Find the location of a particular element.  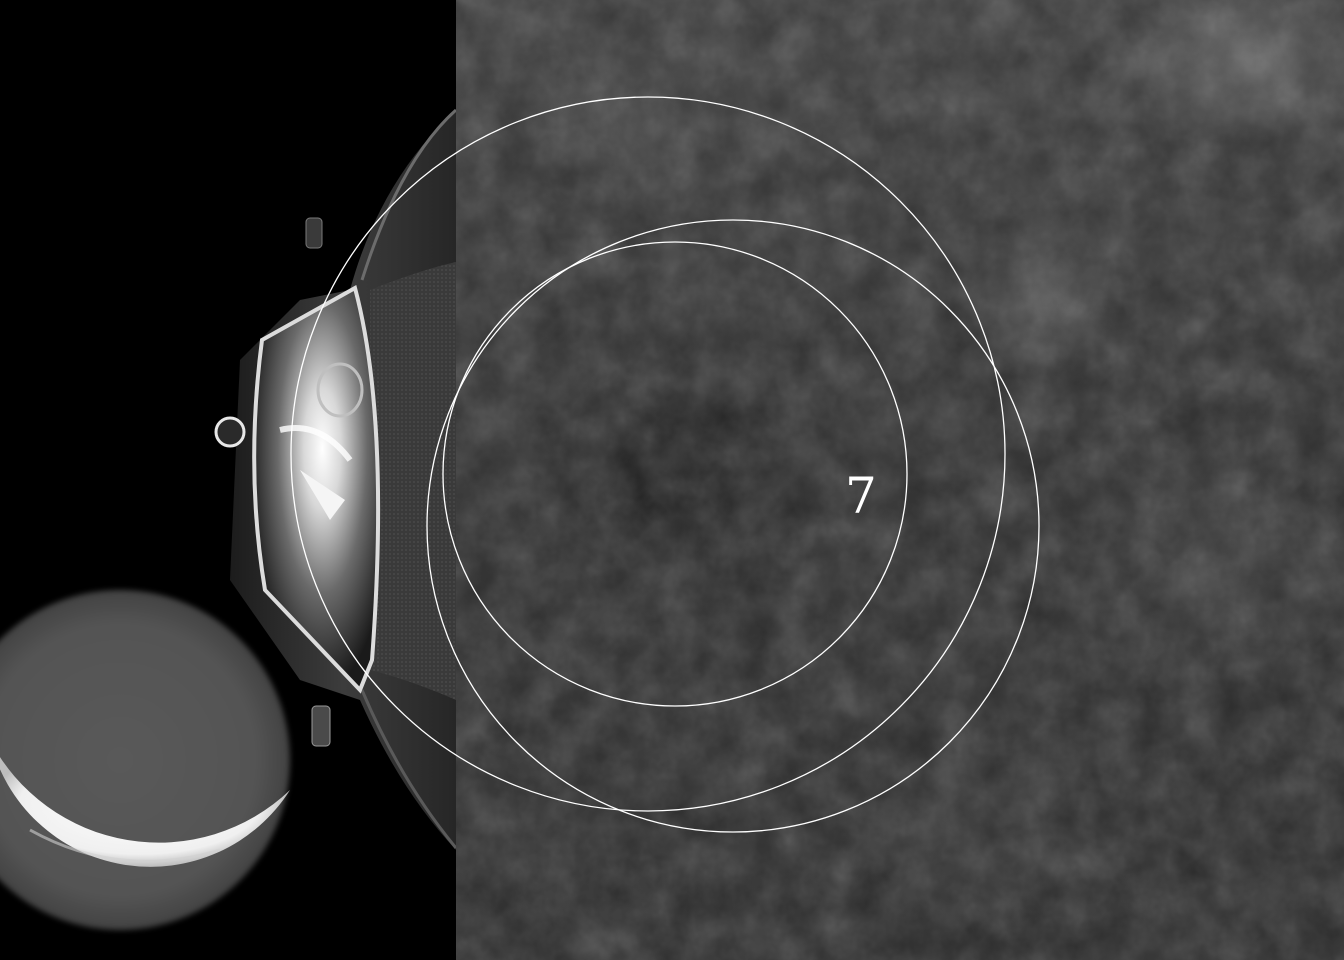

crescent-moon is located at coordinates (145, 760).